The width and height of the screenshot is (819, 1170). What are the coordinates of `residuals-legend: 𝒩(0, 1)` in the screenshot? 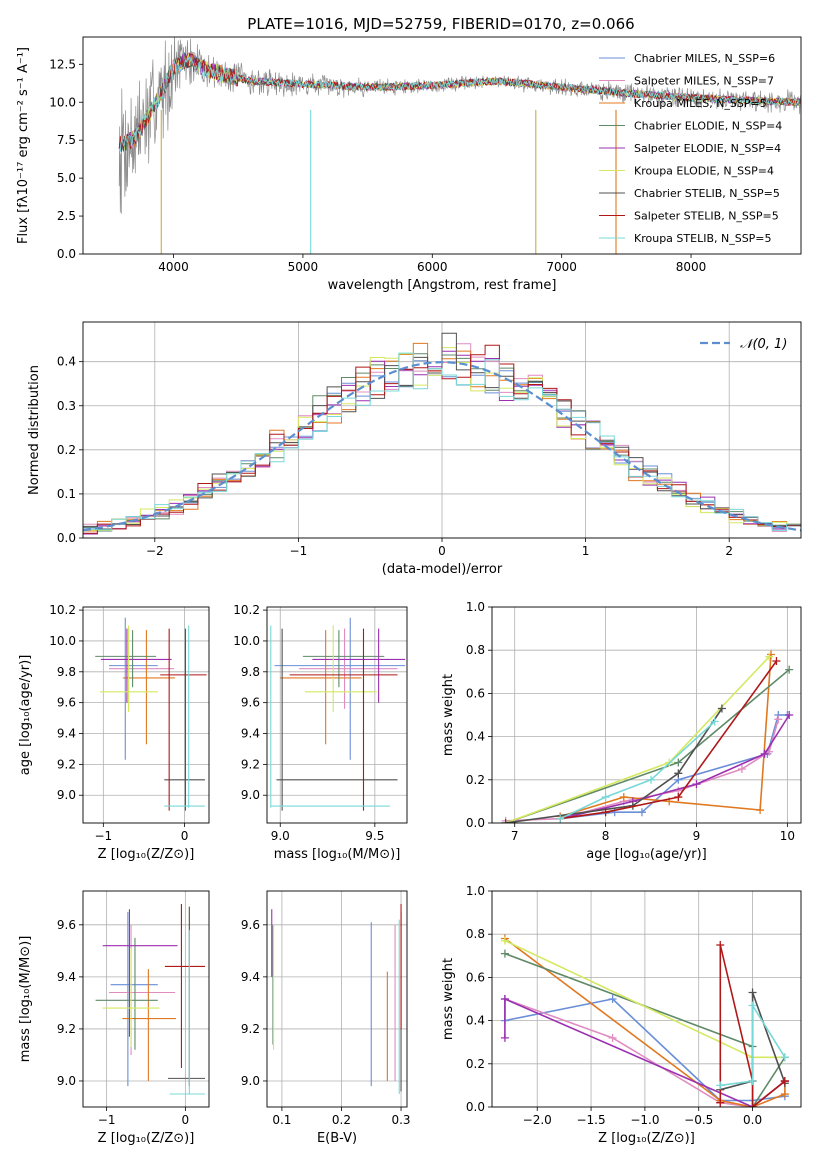 It's located at (743, 344).